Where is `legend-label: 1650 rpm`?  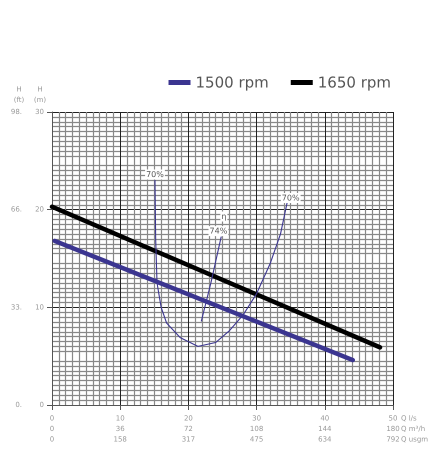 legend-label: 1650 rpm is located at coordinates (355, 83).